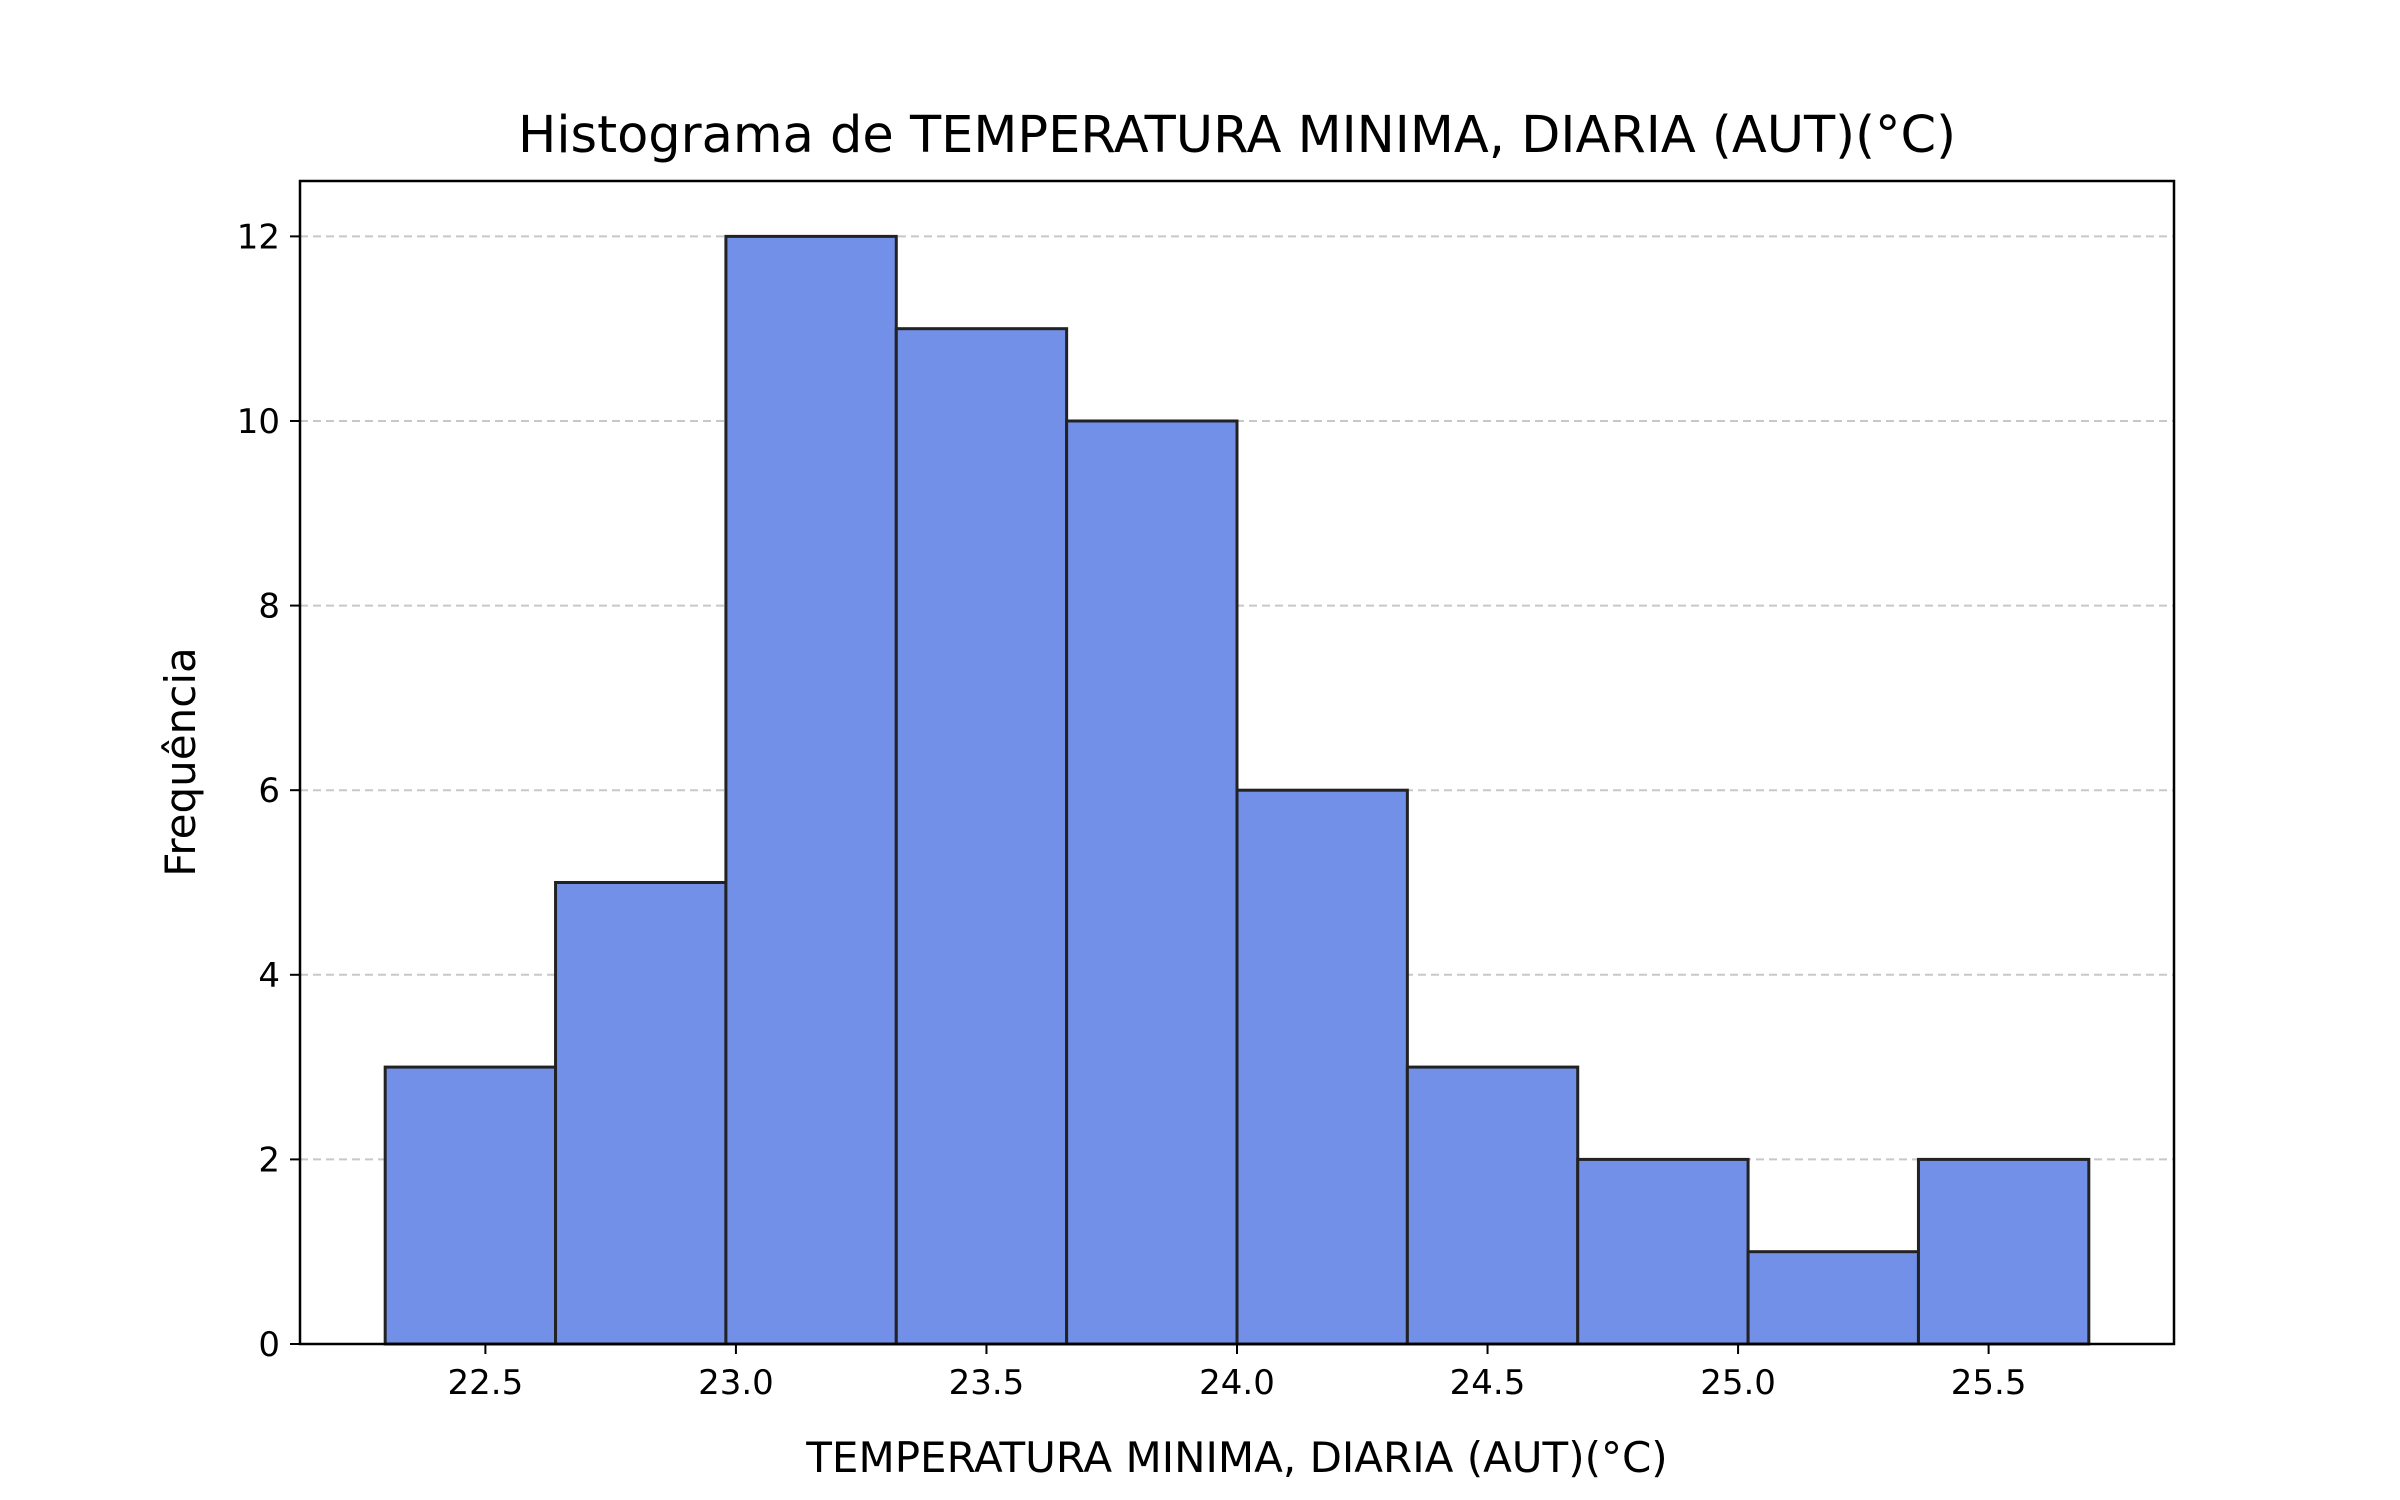  What do you see at coordinates (486, 1383) in the screenshot?
I see `x-tick-label-0: 22.5` at bounding box center [486, 1383].